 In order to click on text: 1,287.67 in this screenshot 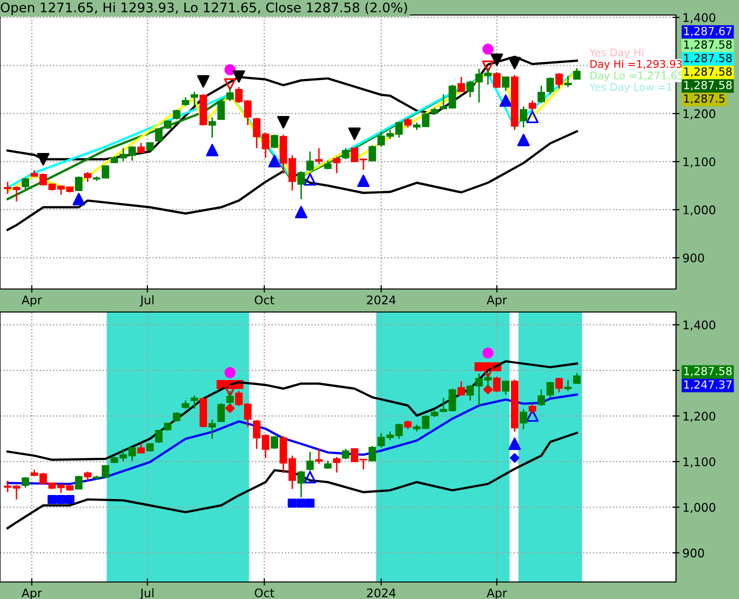, I will do `click(708, 31)`.